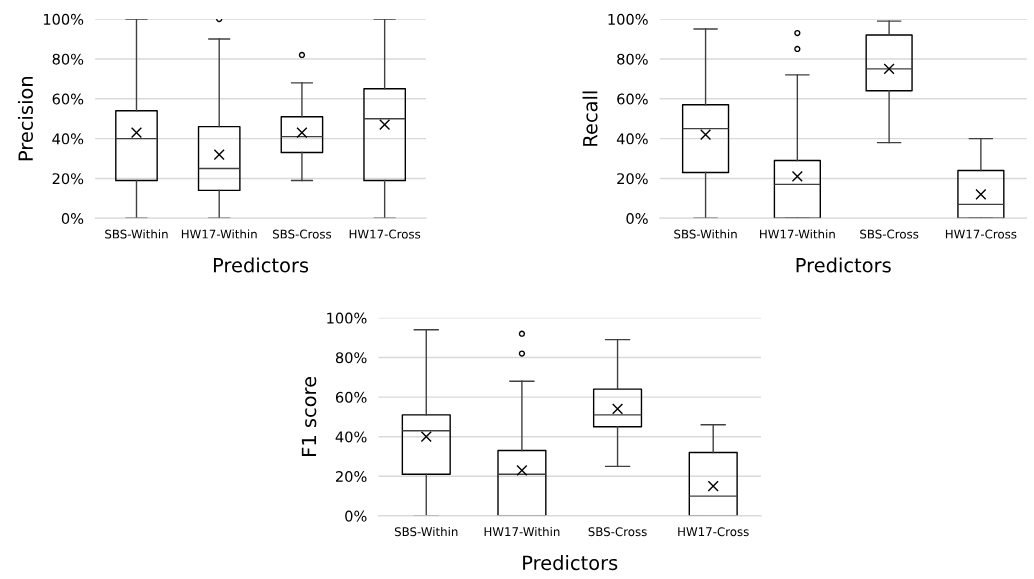  What do you see at coordinates (25, 118) in the screenshot?
I see `y-axis-title: Precision` at bounding box center [25, 118].